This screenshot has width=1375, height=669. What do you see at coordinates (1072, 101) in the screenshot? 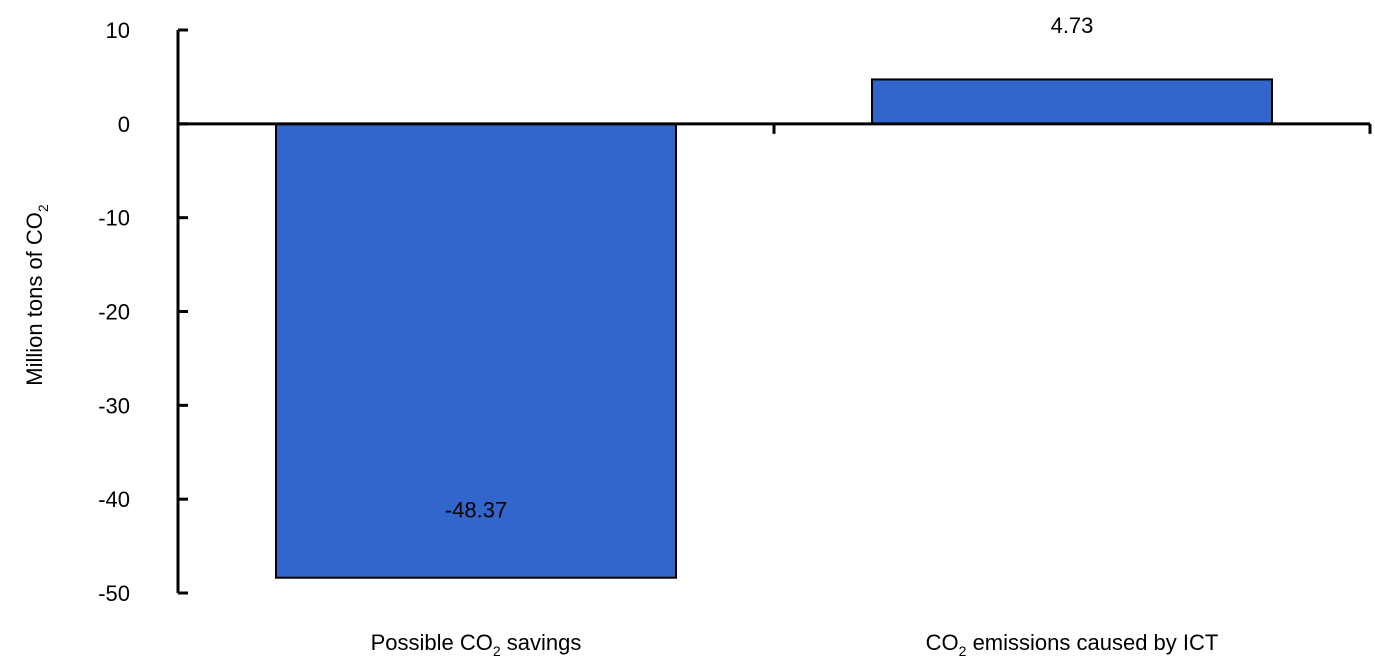
I see `bar` at bounding box center [1072, 101].